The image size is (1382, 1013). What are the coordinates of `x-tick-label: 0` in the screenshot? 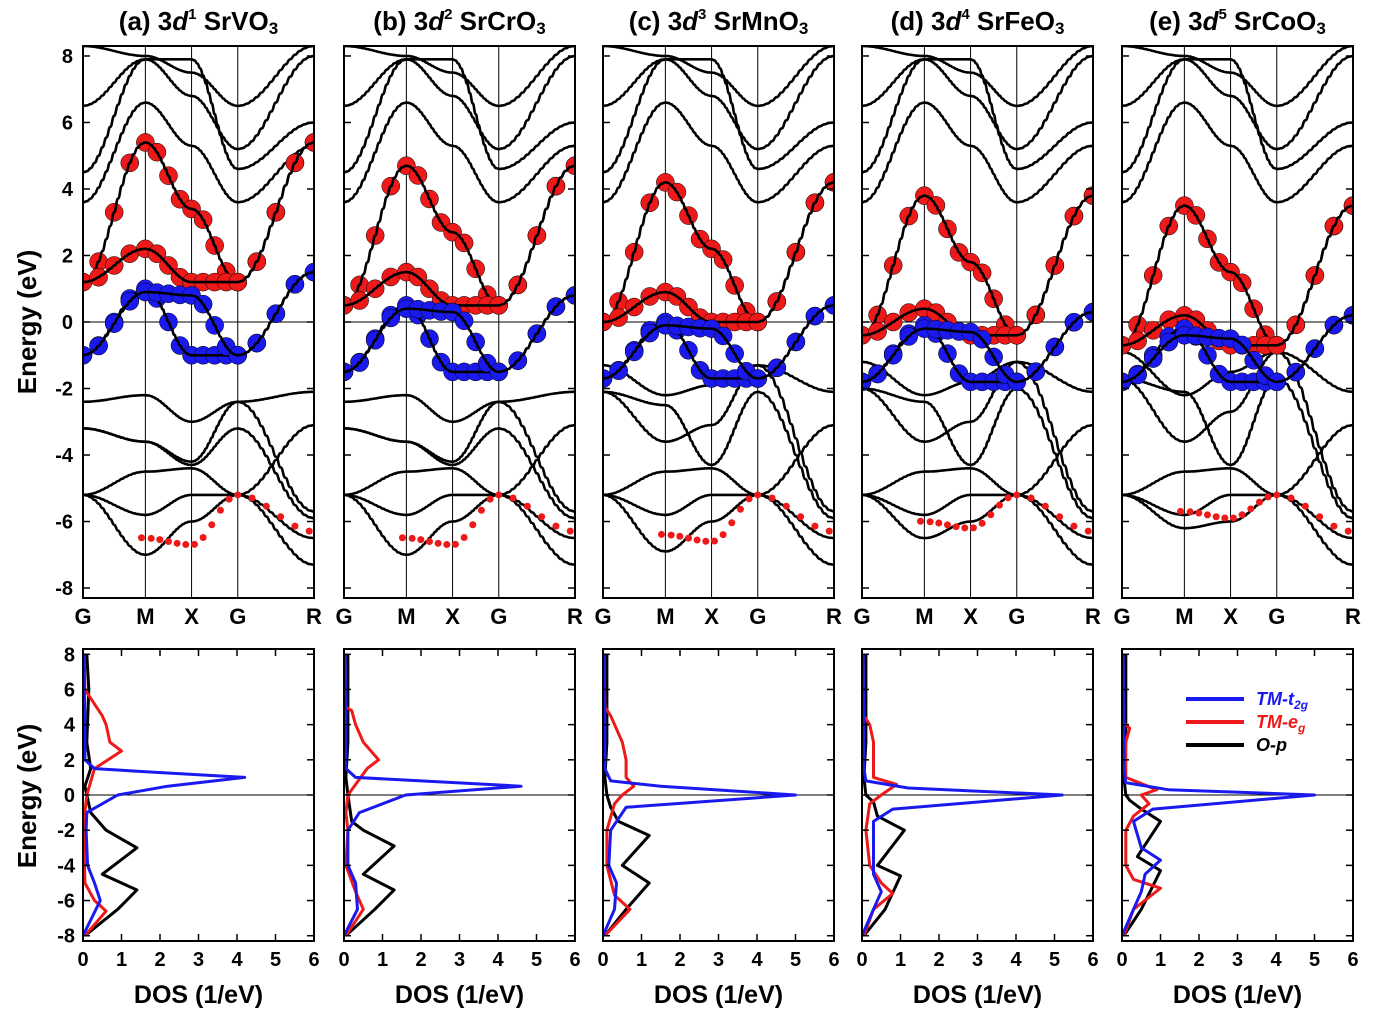 It's located at (343, 960).